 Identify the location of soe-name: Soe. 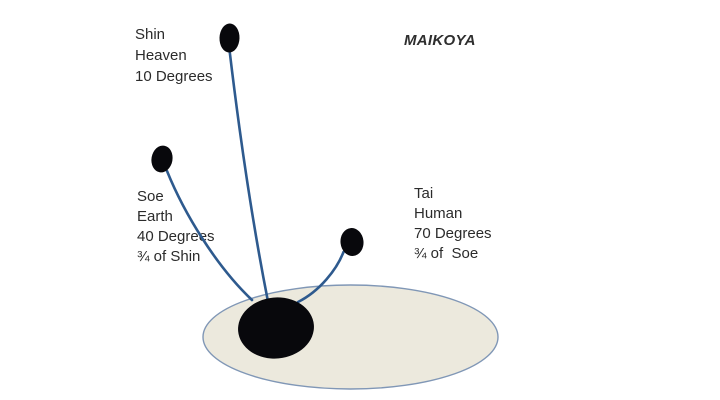
(150, 196).